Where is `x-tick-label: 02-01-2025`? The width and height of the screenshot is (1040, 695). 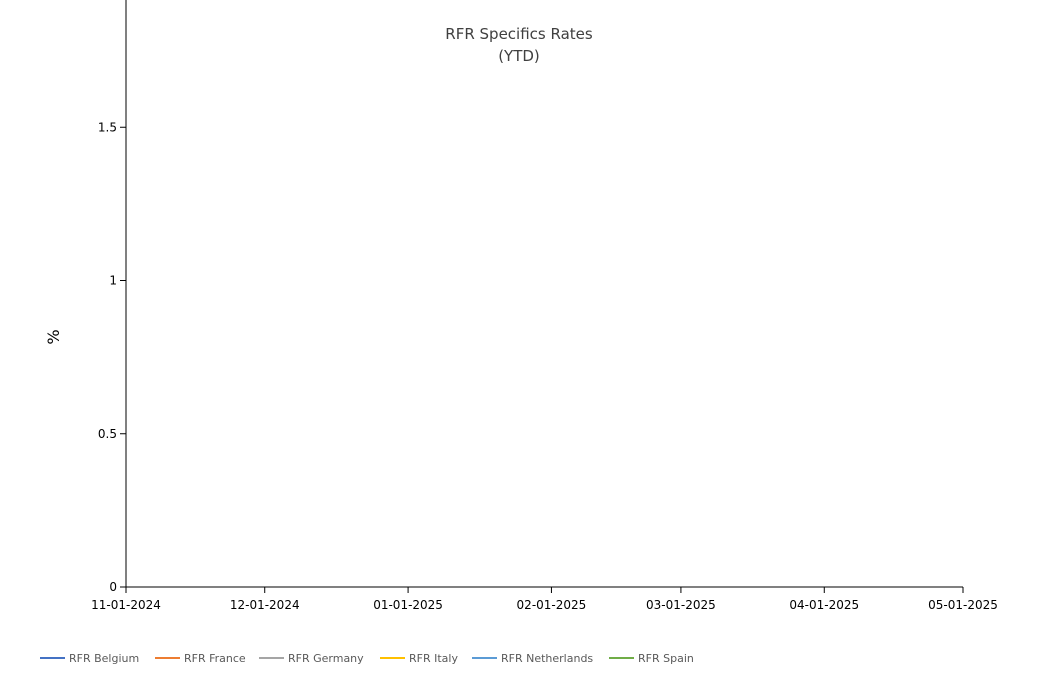 x-tick-label: 02-01-2025 is located at coordinates (552, 605).